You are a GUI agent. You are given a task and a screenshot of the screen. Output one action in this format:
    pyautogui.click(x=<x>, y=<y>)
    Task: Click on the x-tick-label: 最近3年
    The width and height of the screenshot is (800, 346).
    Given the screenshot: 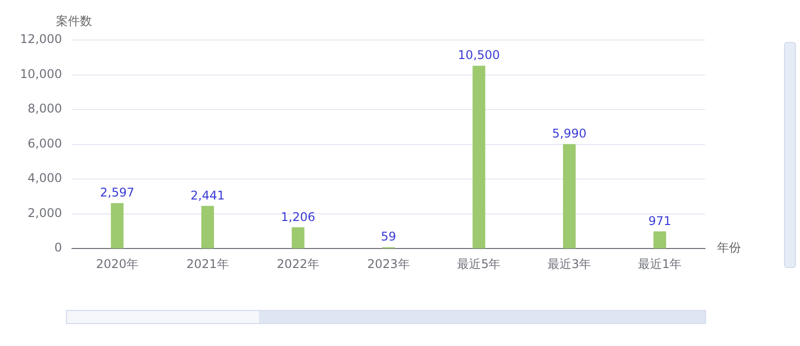 What is the action you would take?
    pyautogui.click(x=570, y=263)
    